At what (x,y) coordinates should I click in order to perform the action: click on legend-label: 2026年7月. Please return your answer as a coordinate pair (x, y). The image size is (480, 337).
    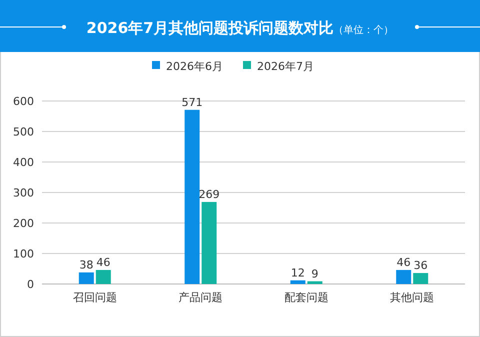
    Looking at the image, I should click on (285, 66).